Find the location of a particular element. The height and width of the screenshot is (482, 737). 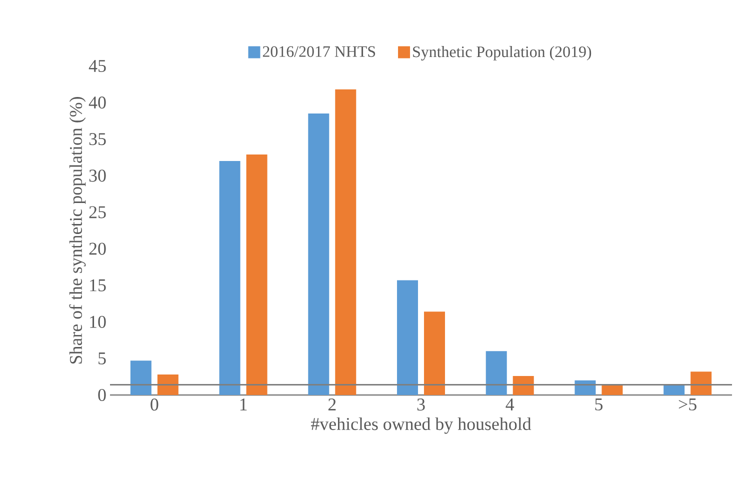

y-tick-label: 15 is located at coordinates (98, 285).